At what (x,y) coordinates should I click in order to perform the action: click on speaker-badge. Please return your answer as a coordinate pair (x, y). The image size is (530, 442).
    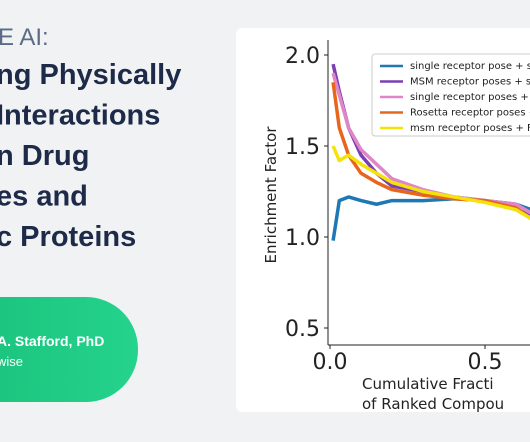
    Looking at the image, I should click on (69, 349).